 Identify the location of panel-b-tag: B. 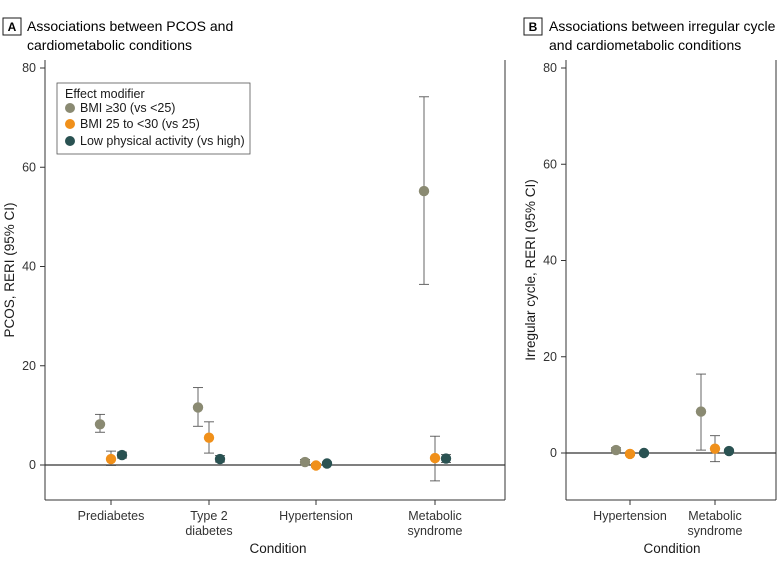
(533, 27).